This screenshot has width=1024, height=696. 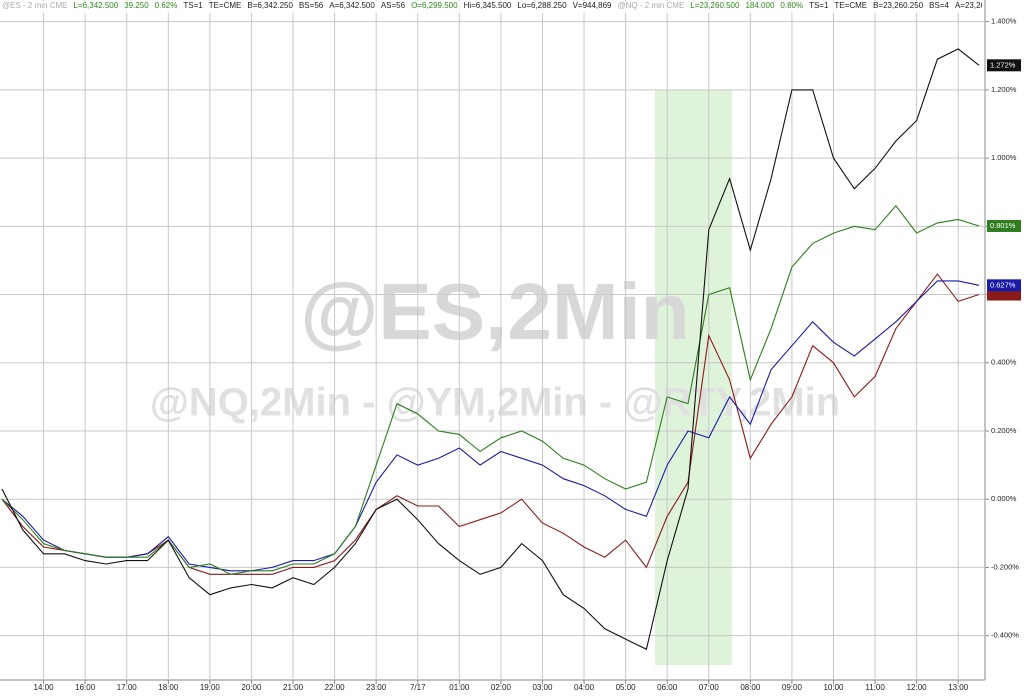 I want to click on header-field: @ES - 2 min CME, so click(x=35, y=5).